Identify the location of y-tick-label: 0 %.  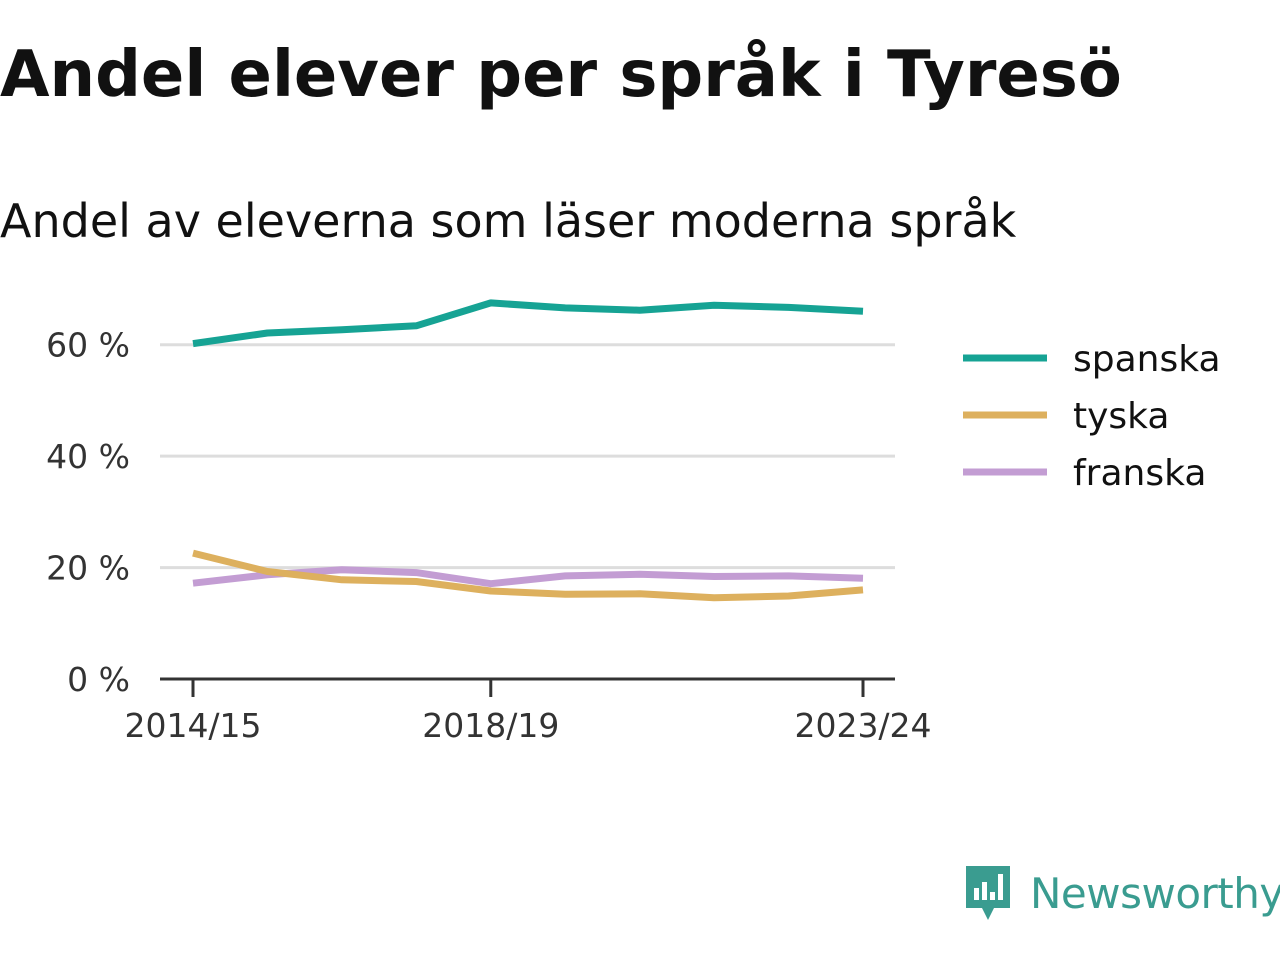
(98, 679).